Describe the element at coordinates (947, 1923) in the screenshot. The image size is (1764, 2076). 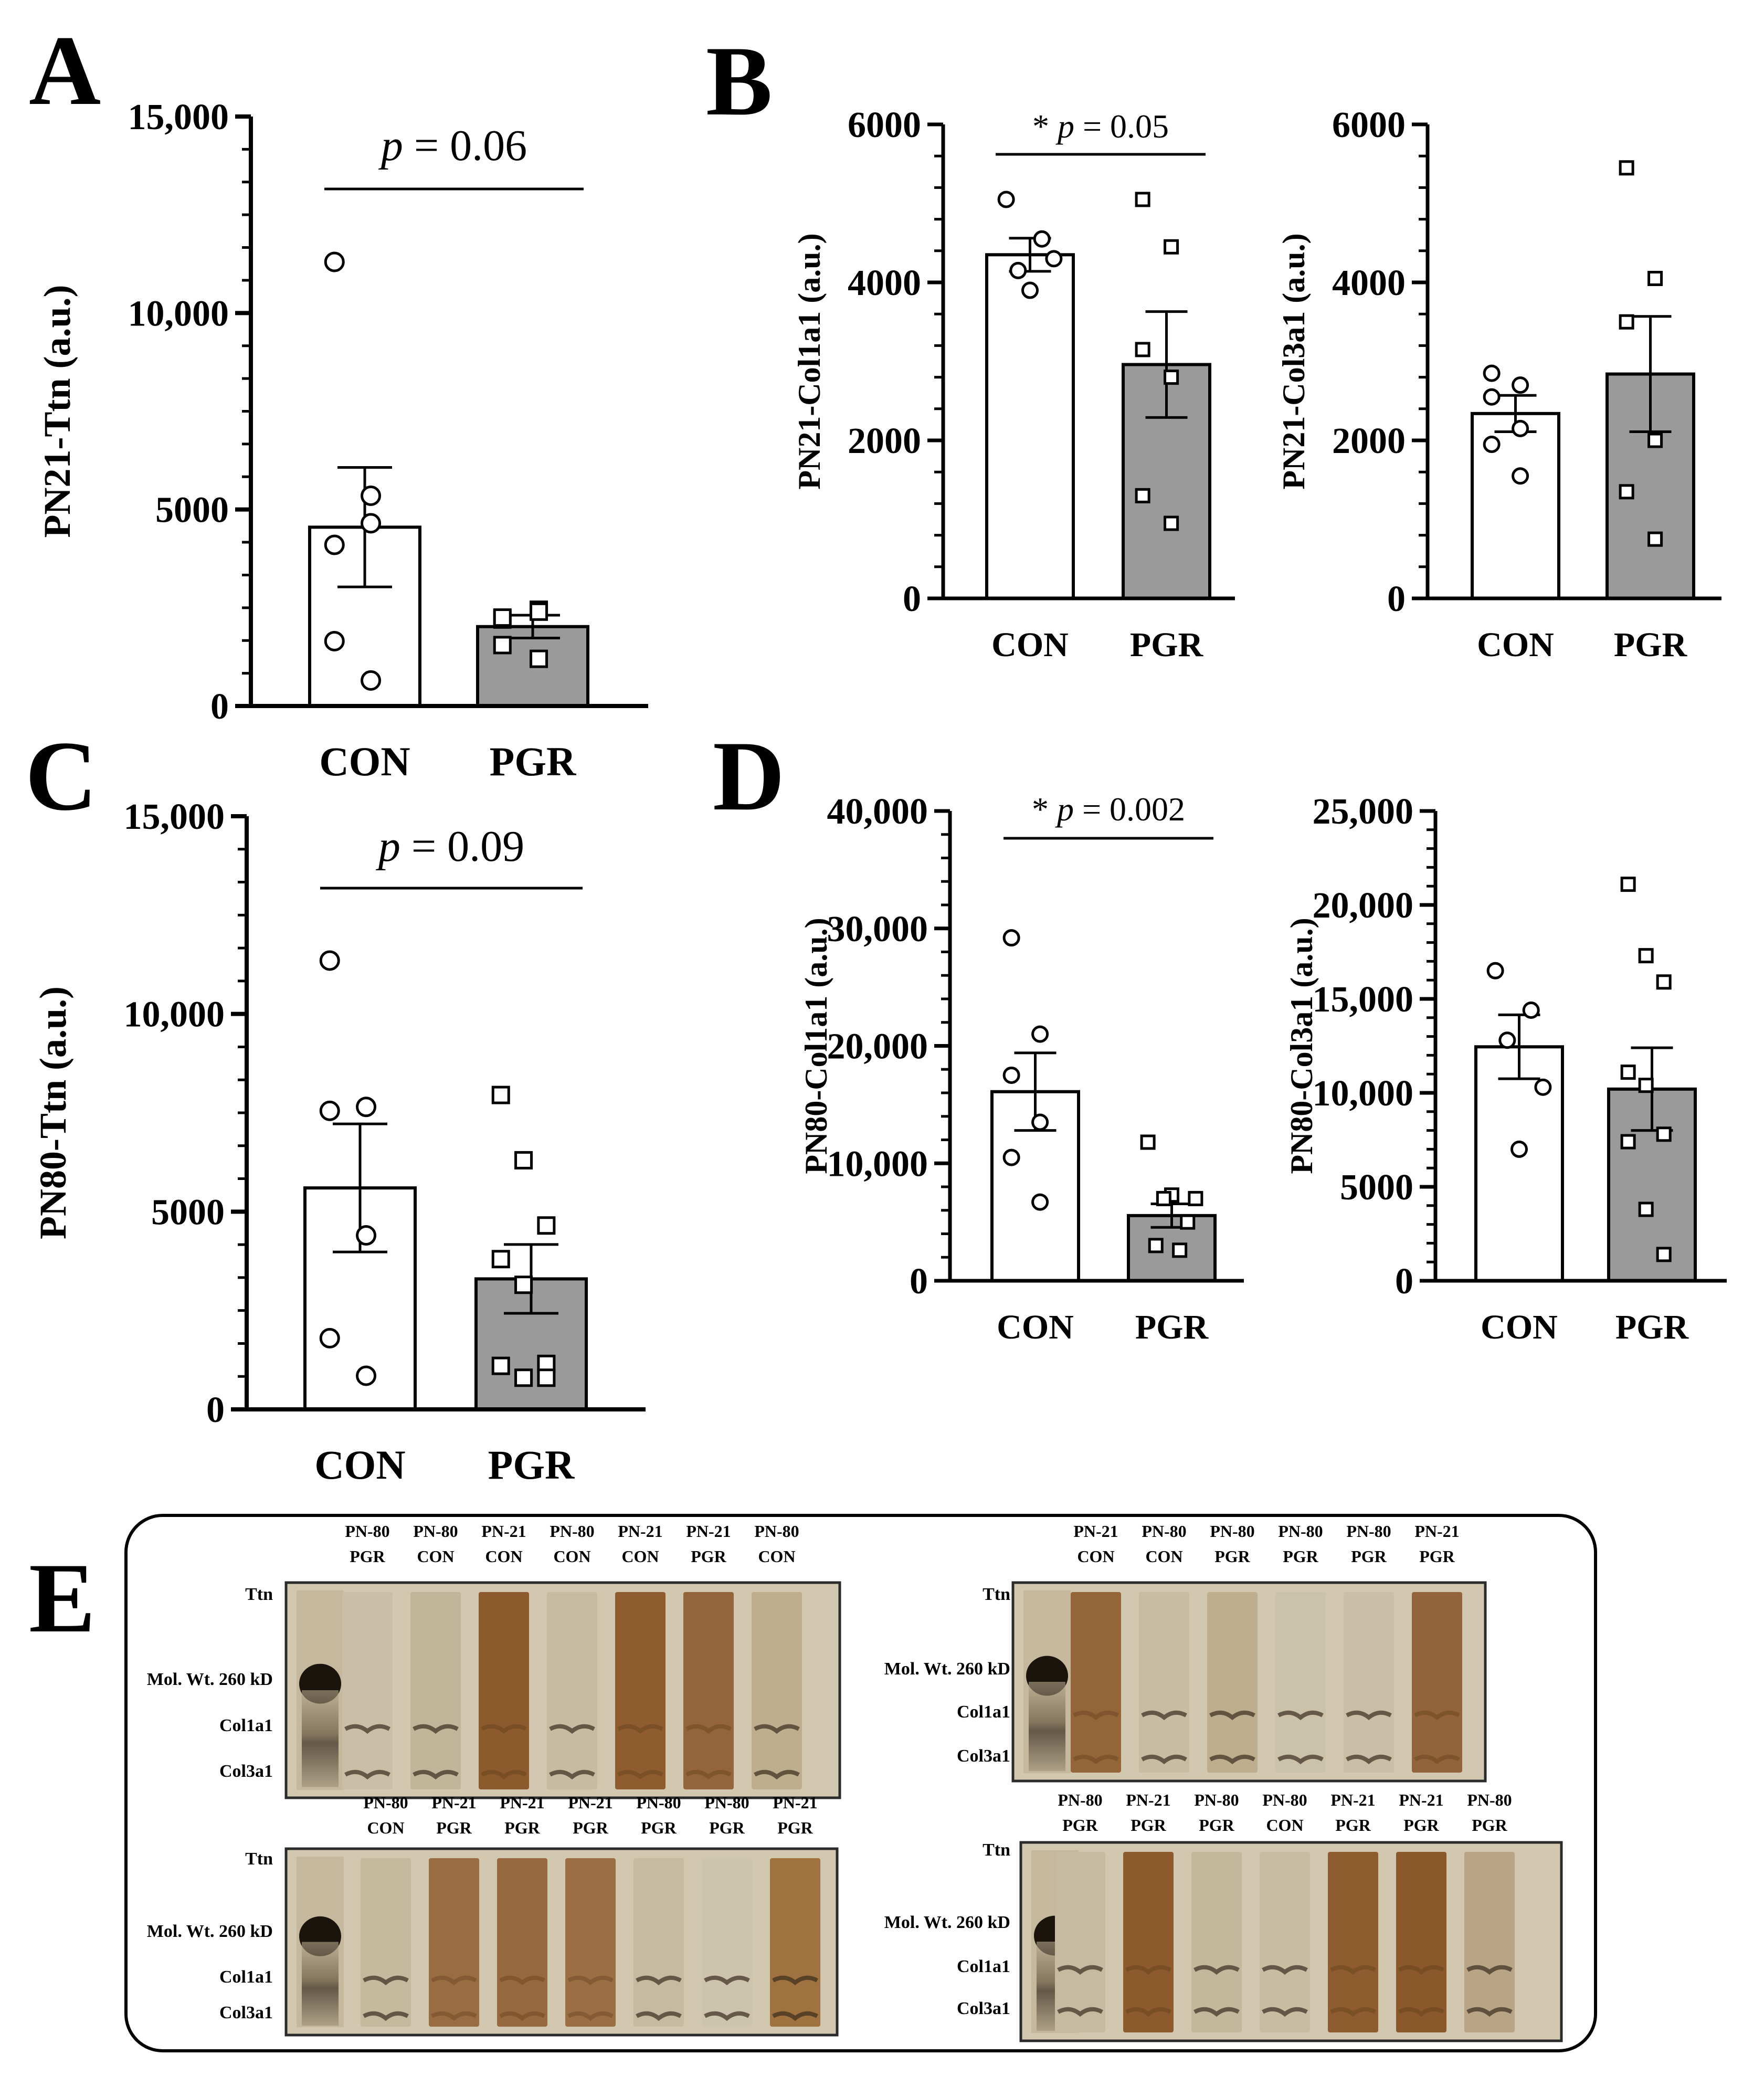
I see `gel-row-label: Mol. Wt. 260 kD` at that location.